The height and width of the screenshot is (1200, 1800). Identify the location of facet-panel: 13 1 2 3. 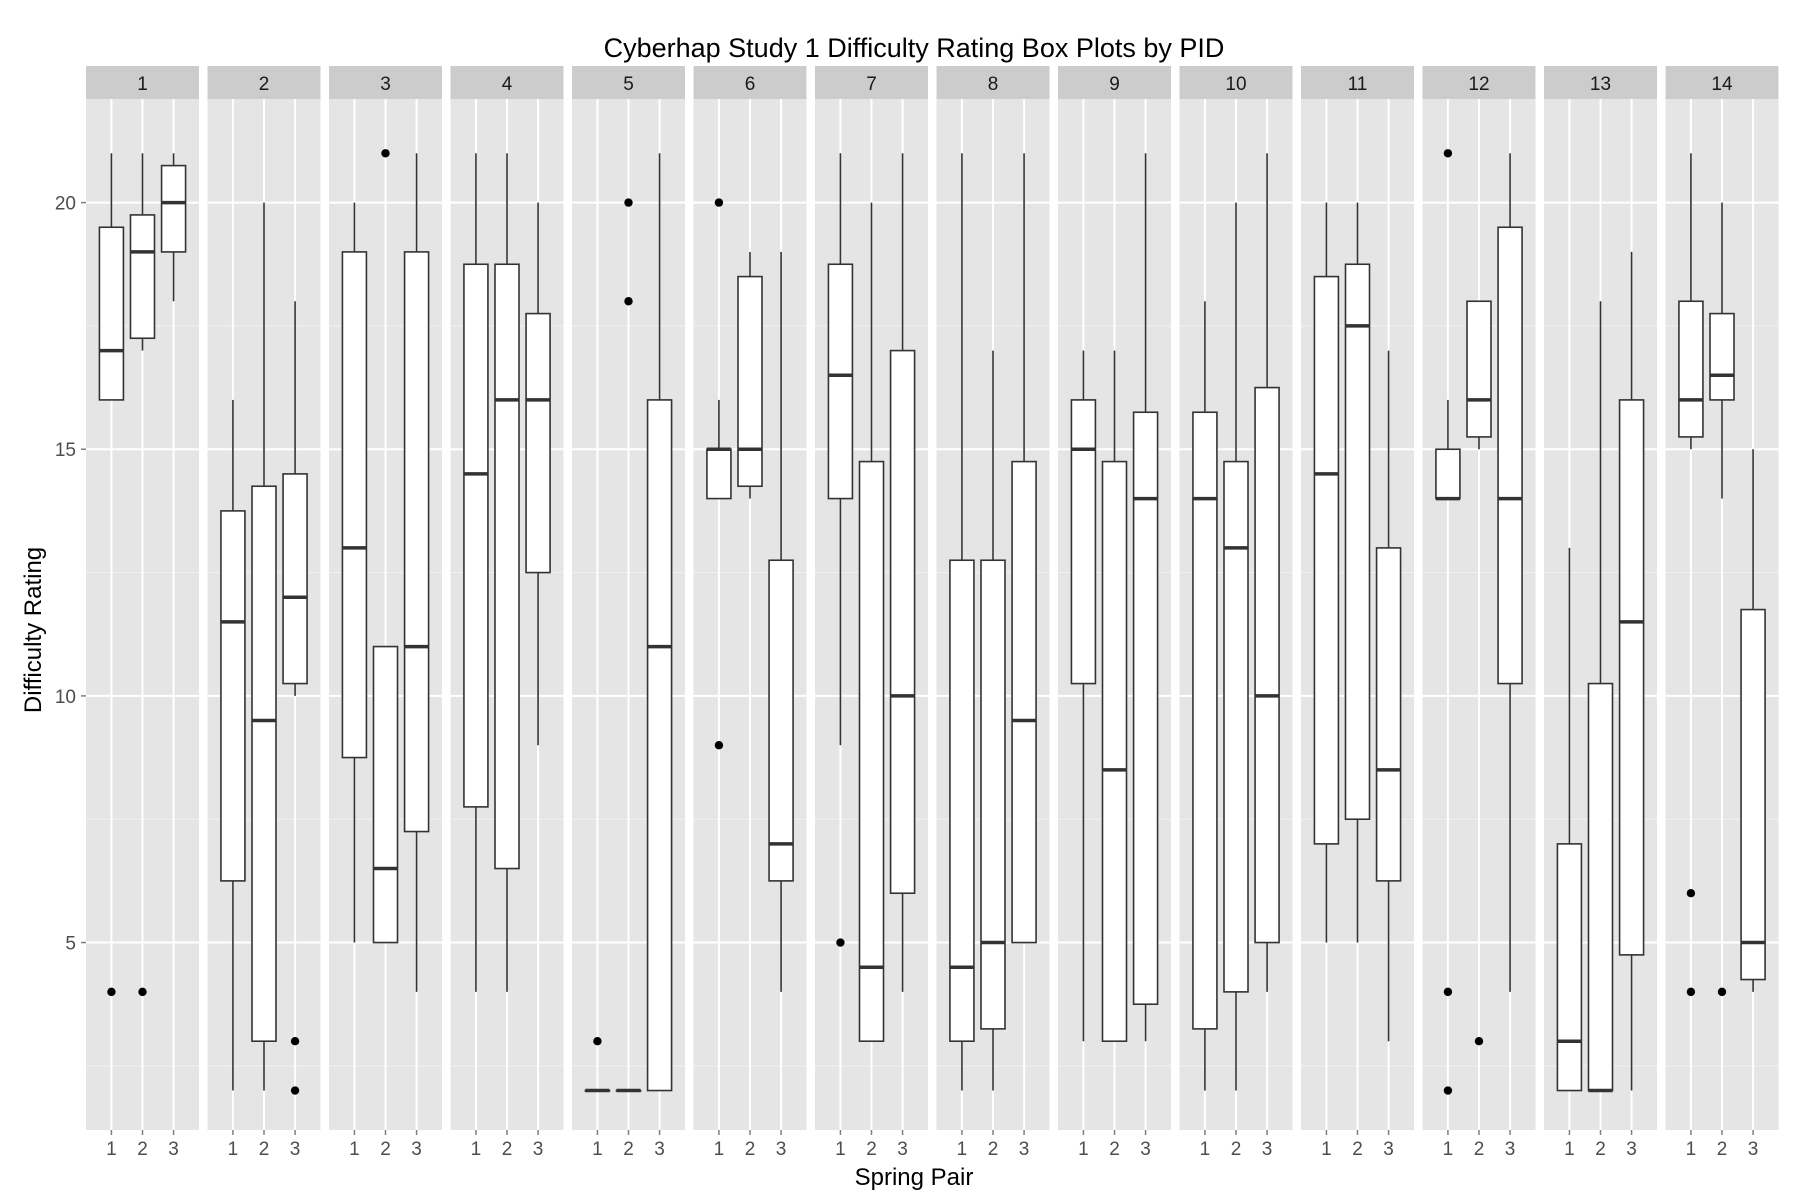
(1600, 613).